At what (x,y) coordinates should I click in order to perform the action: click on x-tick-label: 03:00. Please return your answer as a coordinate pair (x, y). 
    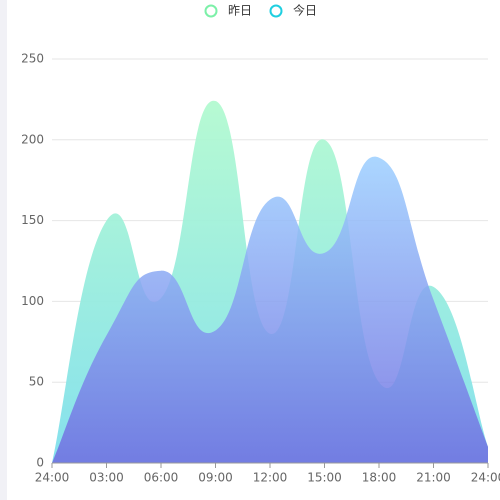
    Looking at the image, I should click on (106, 478).